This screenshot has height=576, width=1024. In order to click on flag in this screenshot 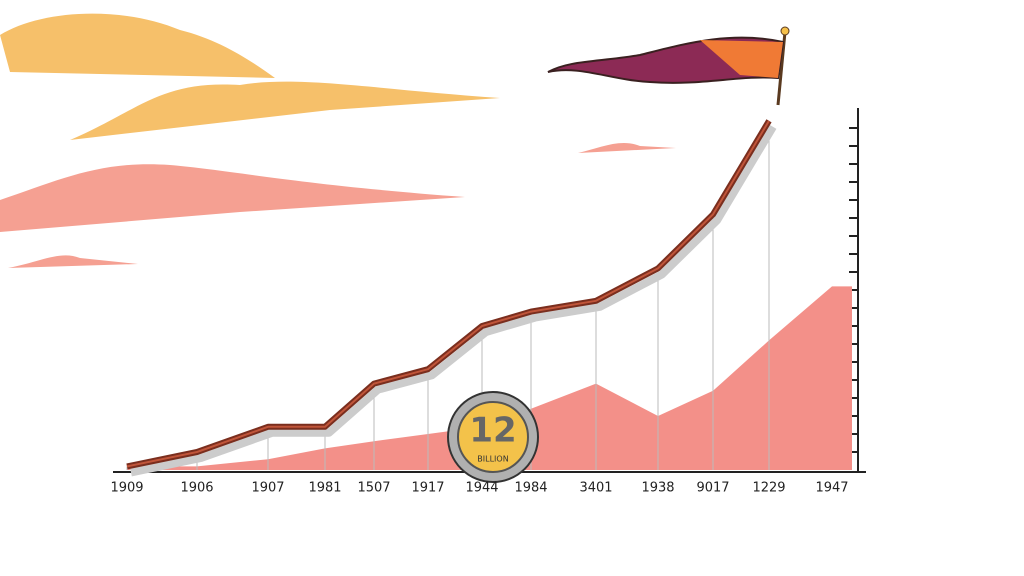, I will do `click(668, 66)`.